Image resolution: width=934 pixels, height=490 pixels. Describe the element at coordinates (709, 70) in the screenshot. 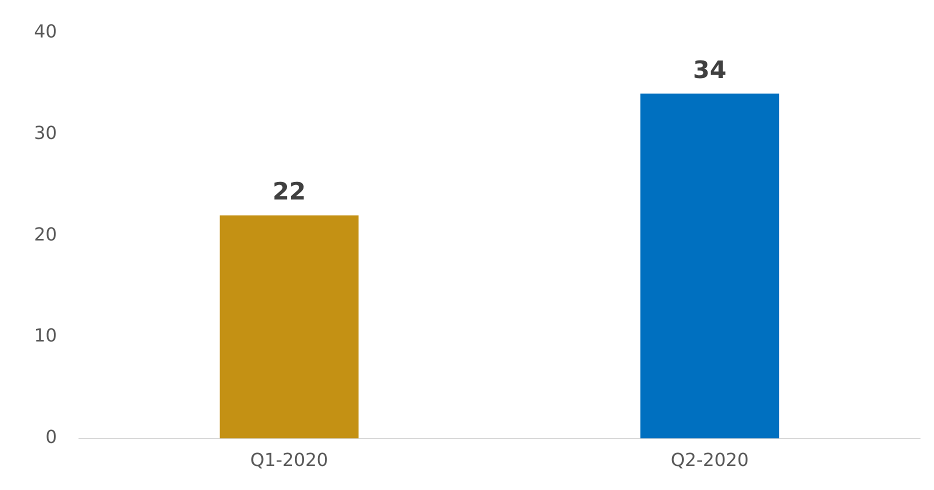

I see `data-label: 34` at that location.